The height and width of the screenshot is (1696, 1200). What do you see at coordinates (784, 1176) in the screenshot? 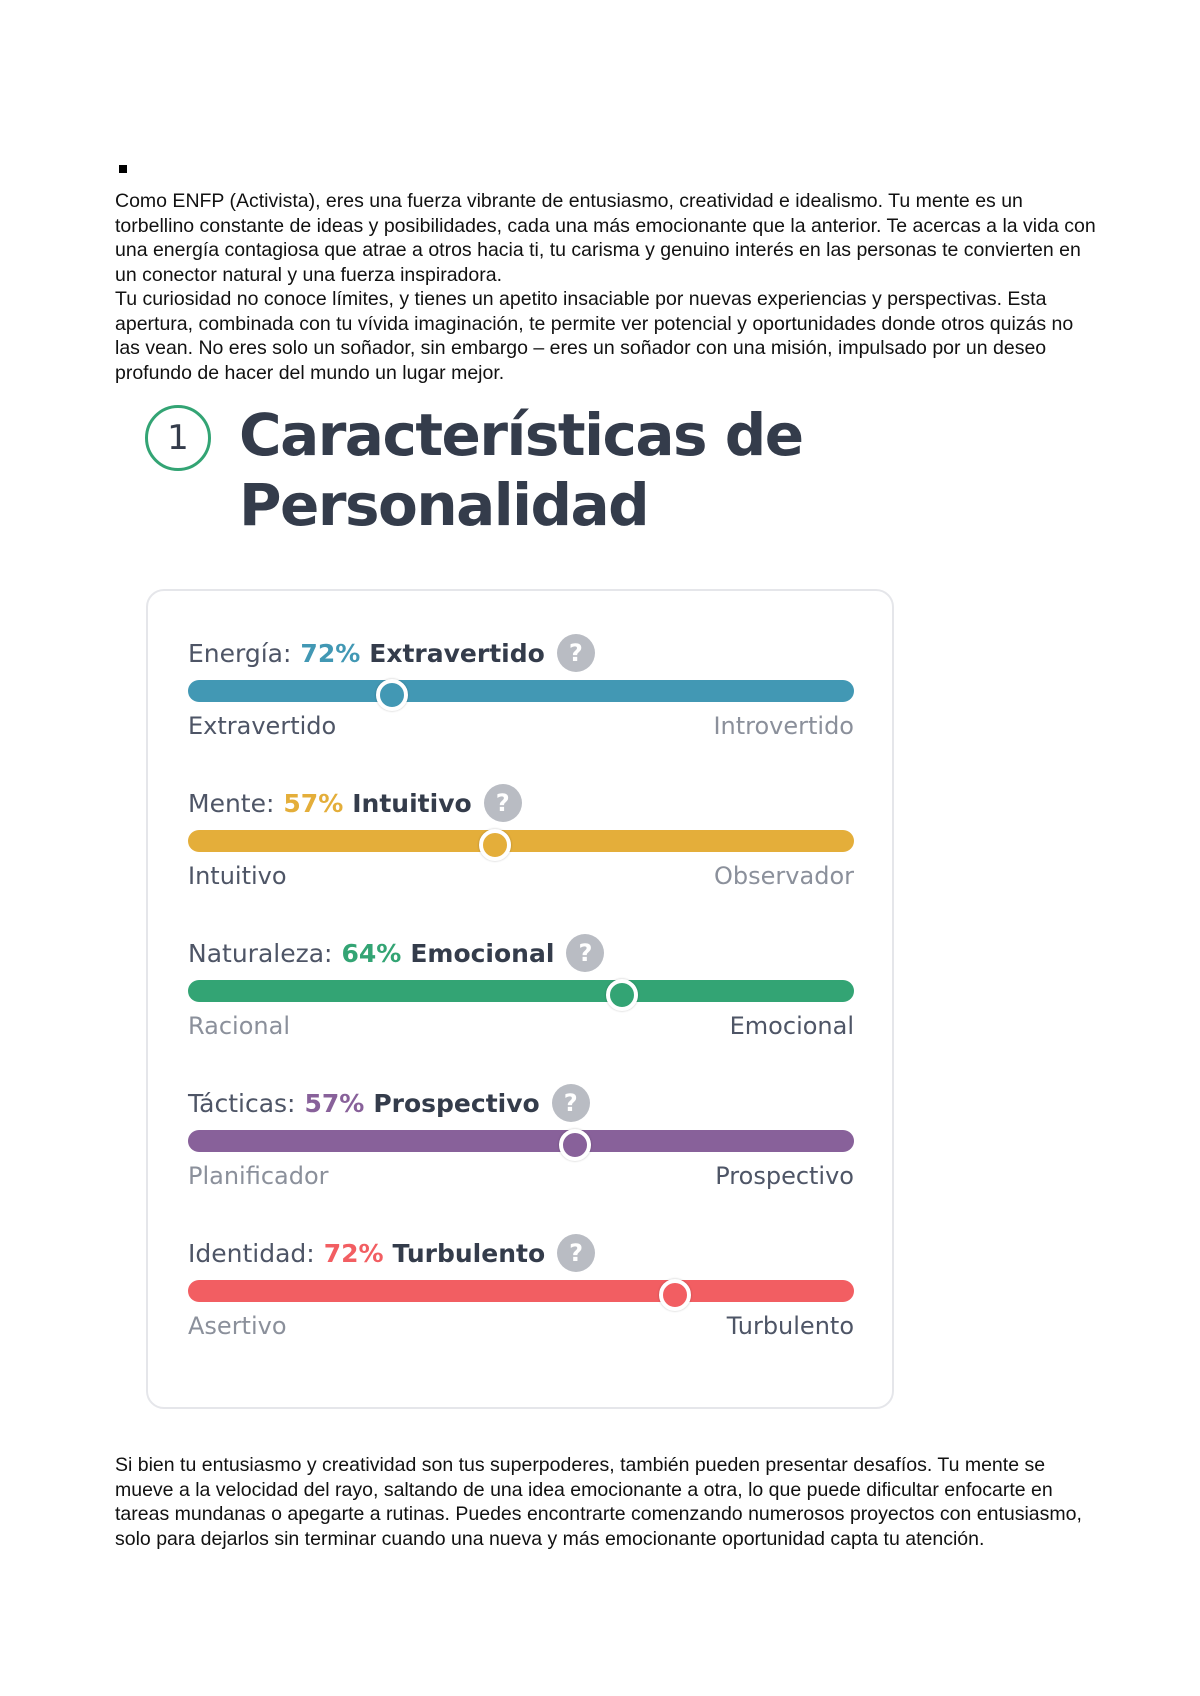
I see `trait-right-label: Prospectivo` at bounding box center [784, 1176].